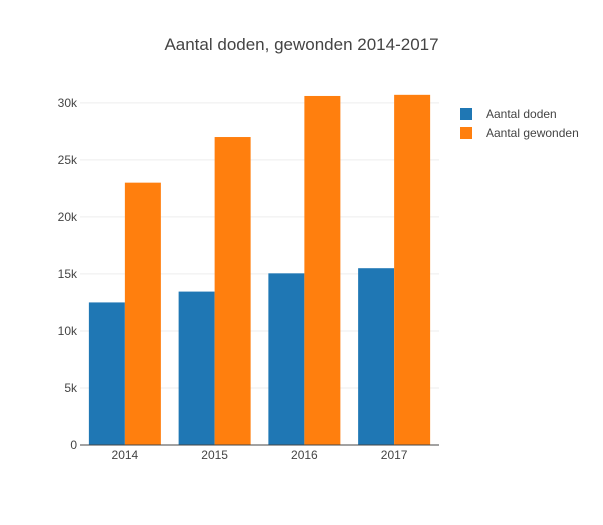 Image resolution: width=603 pixels, height=525 pixels. What do you see at coordinates (125, 455) in the screenshot?
I see `x-tick-label: 2014` at bounding box center [125, 455].